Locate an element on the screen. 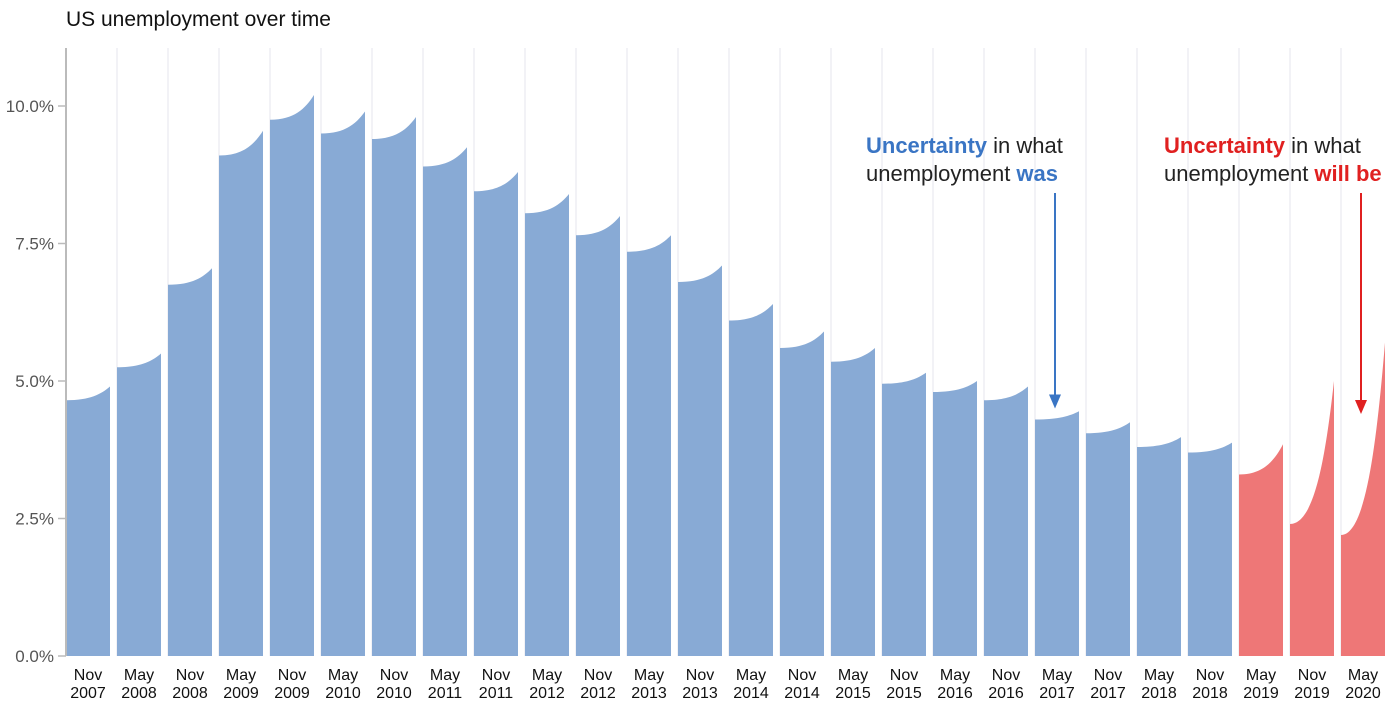 The image size is (1400, 710). annotation-was: Uncertainty in what unemployment was is located at coordinates (964, 271).